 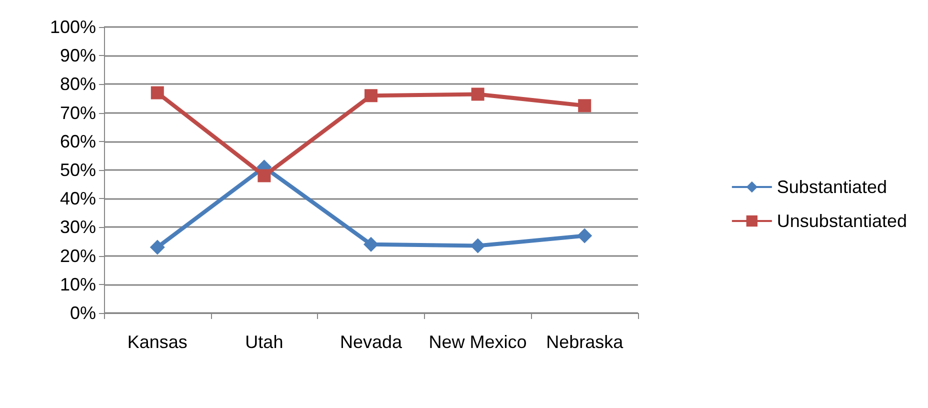 What do you see at coordinates (78, 256) in the screenshot?
I see `y-tick-label: 20%` at bounding box center [78, 256].